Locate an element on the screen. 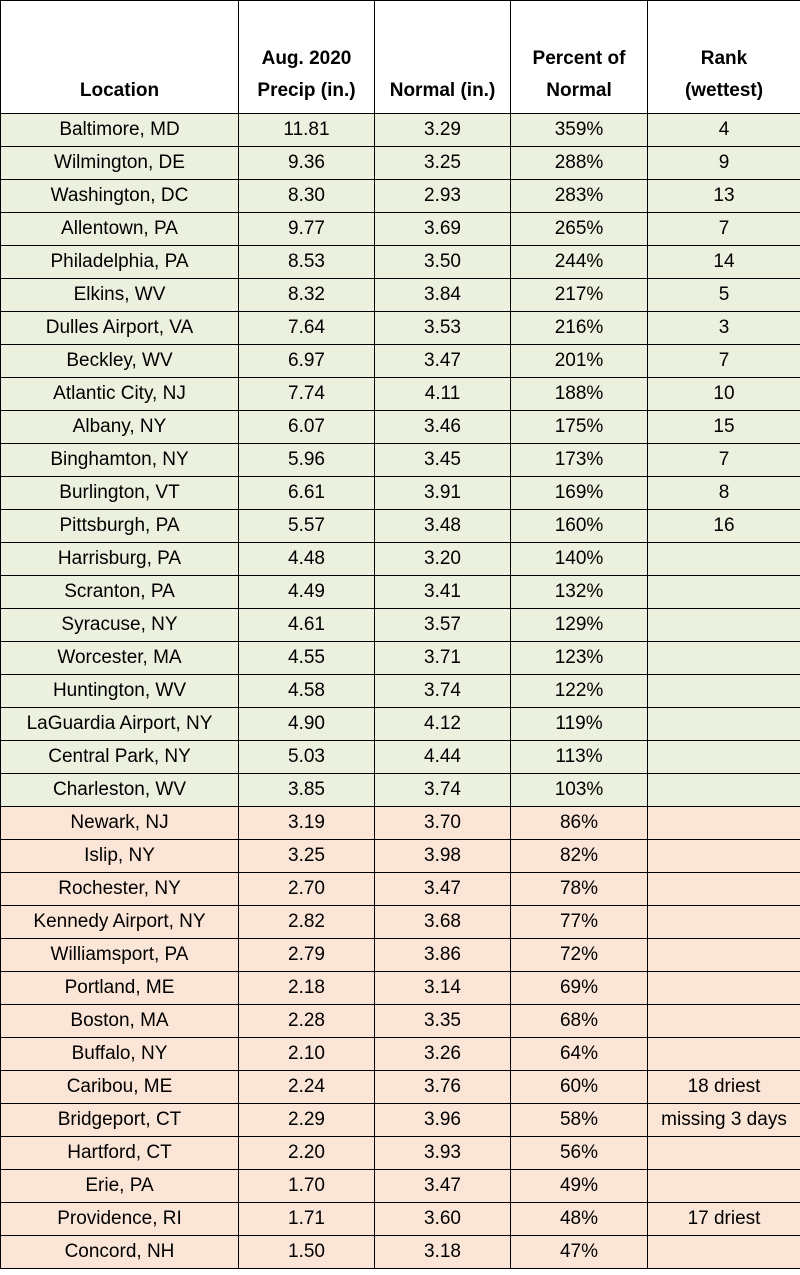 The image size is (800, 1275). table-cell: 14 is located at coordinates (723, 262).